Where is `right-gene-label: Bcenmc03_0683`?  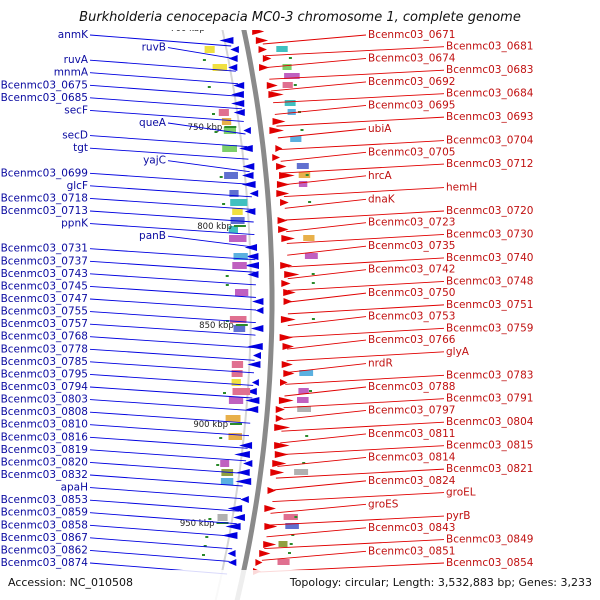 right-gene-label: Bcenmc03_0683 is located at coordinates (489, 70).